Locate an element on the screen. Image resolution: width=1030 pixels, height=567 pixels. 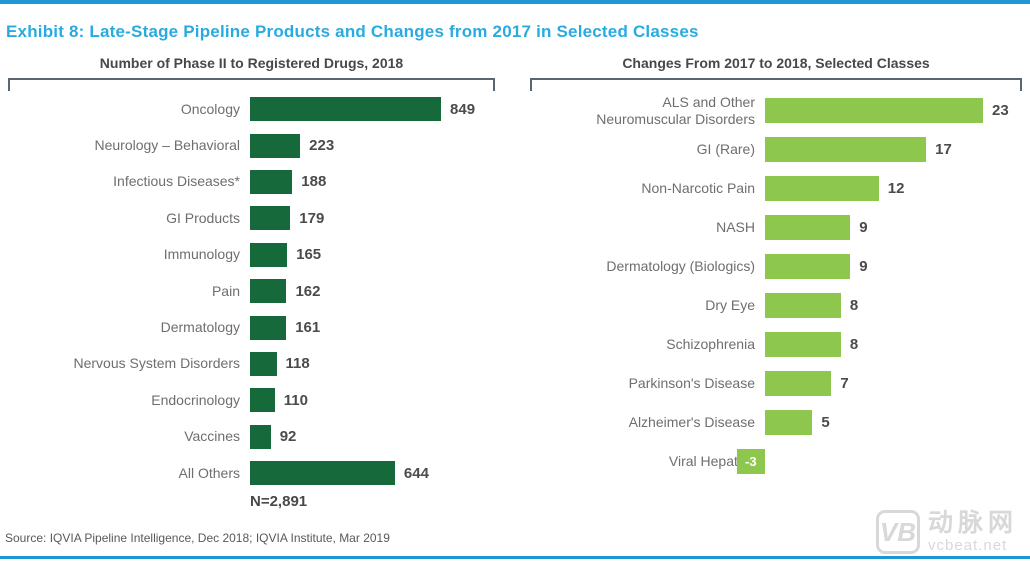
bar-track: 188 is located at coordinates (372, 181).